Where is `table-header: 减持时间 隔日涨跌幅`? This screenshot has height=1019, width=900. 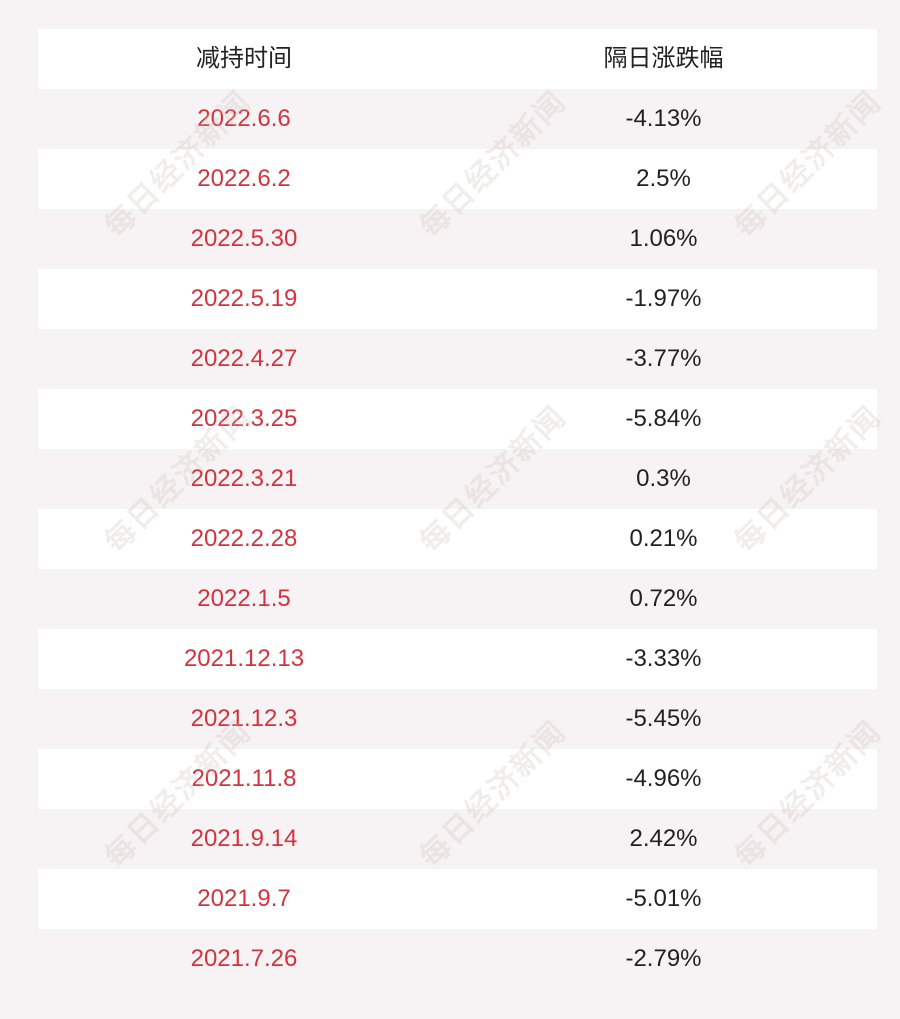 table-header: 减持时间 隔日涨跌幅 is located at coordinates (457, 59).